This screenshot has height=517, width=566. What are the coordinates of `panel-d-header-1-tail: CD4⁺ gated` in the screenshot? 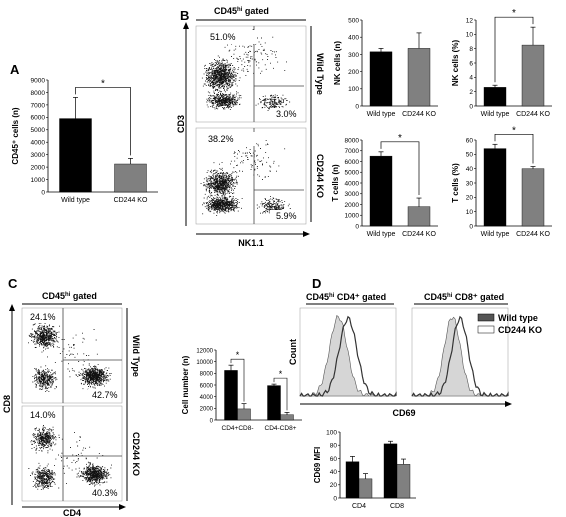 It's located at (360, 297).